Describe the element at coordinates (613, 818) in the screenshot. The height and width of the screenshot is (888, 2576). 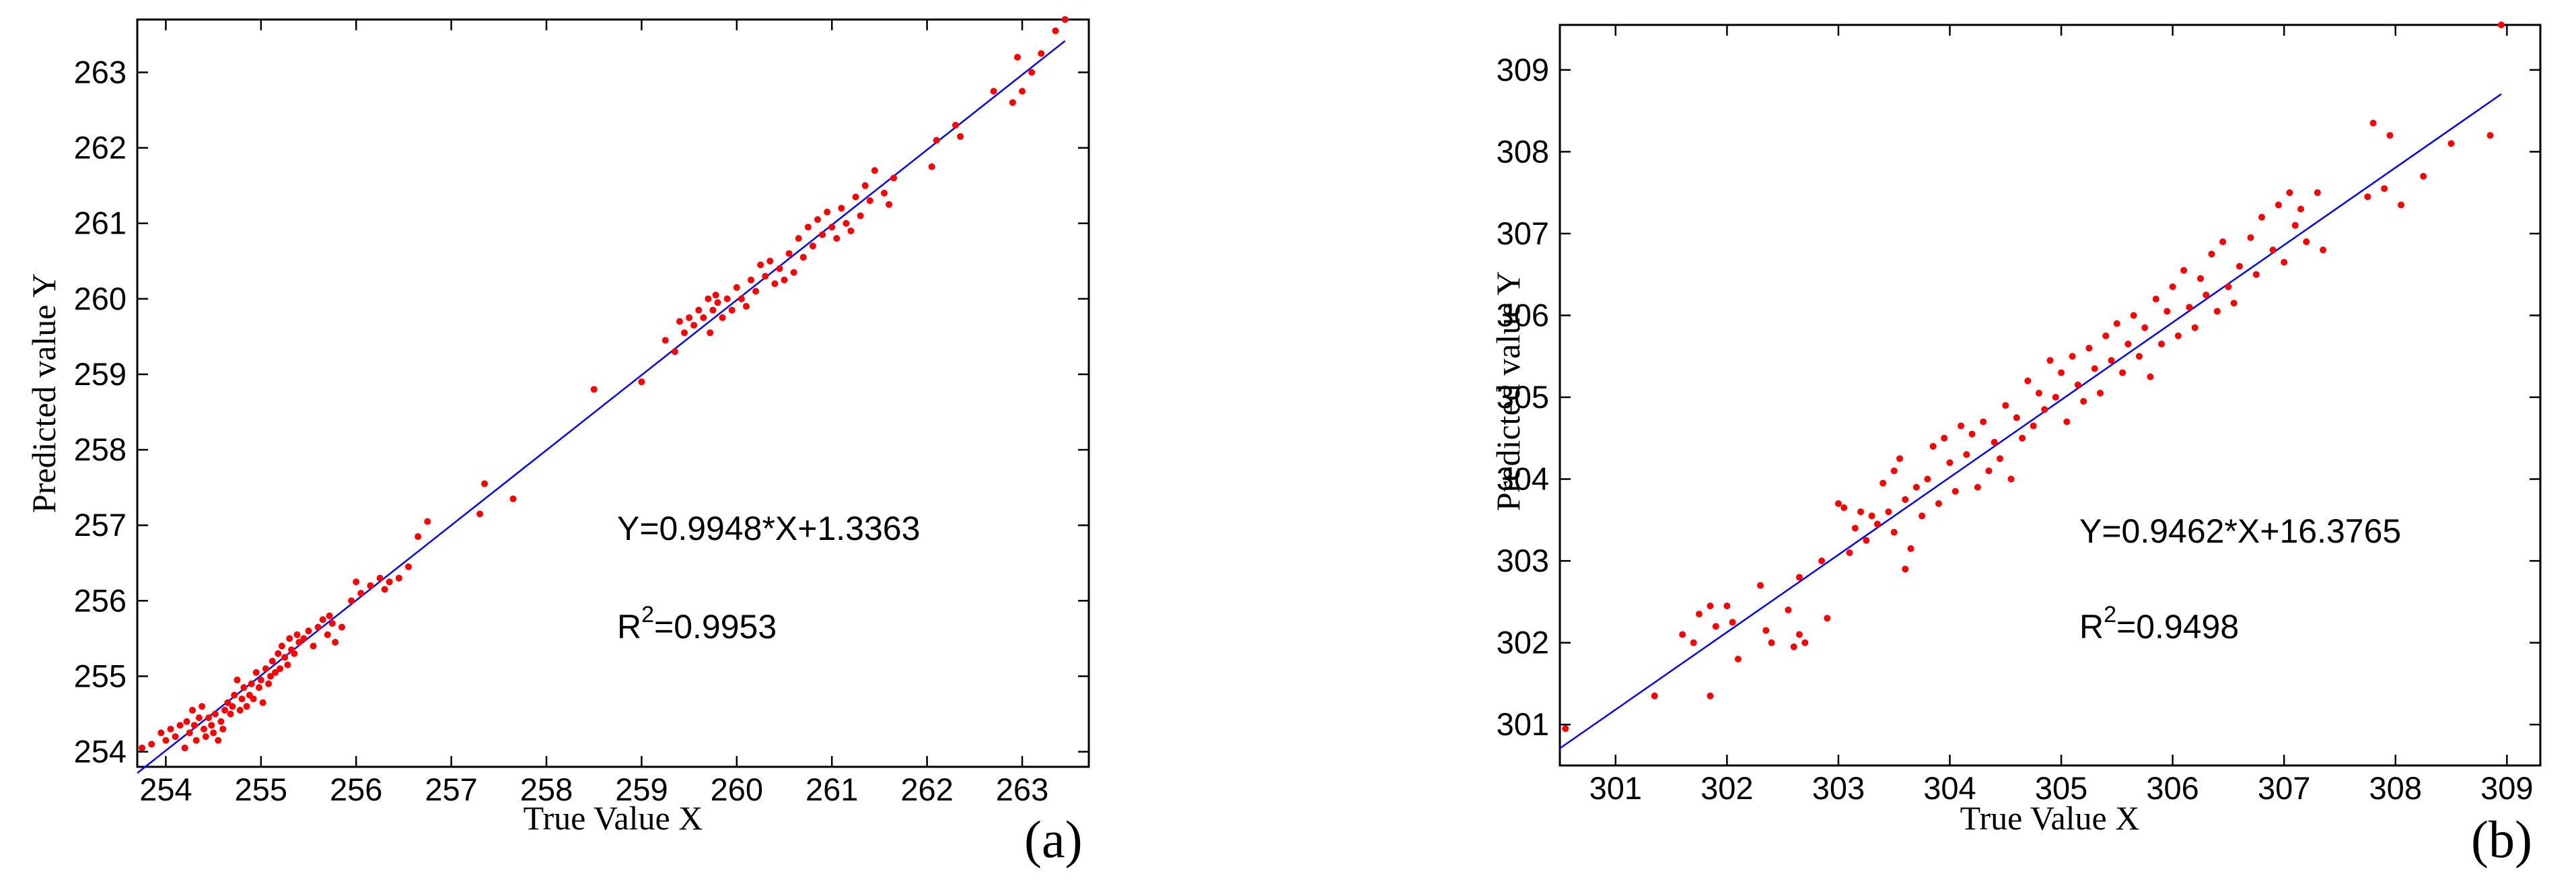
I see `x-axis-label-a: True Value X` at that location.